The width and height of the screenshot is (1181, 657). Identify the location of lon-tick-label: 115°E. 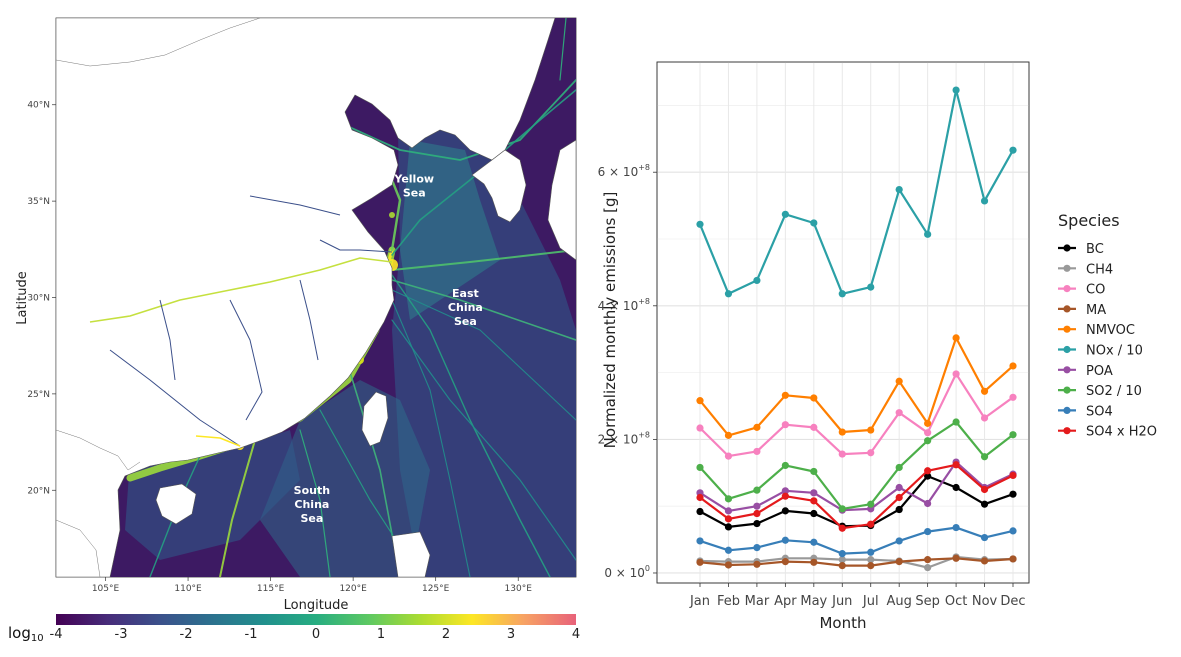
(271, 589).